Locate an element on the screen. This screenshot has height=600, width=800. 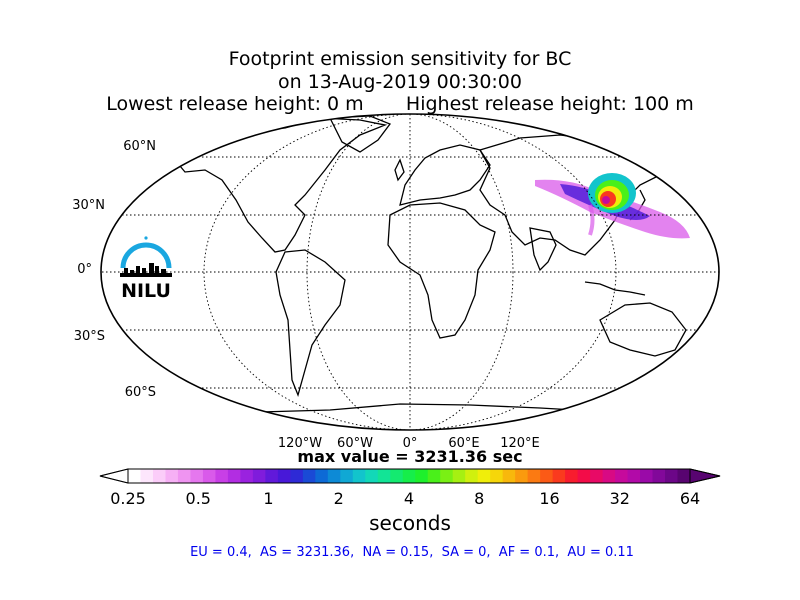
colorbar is located at coordinates (410, 476).